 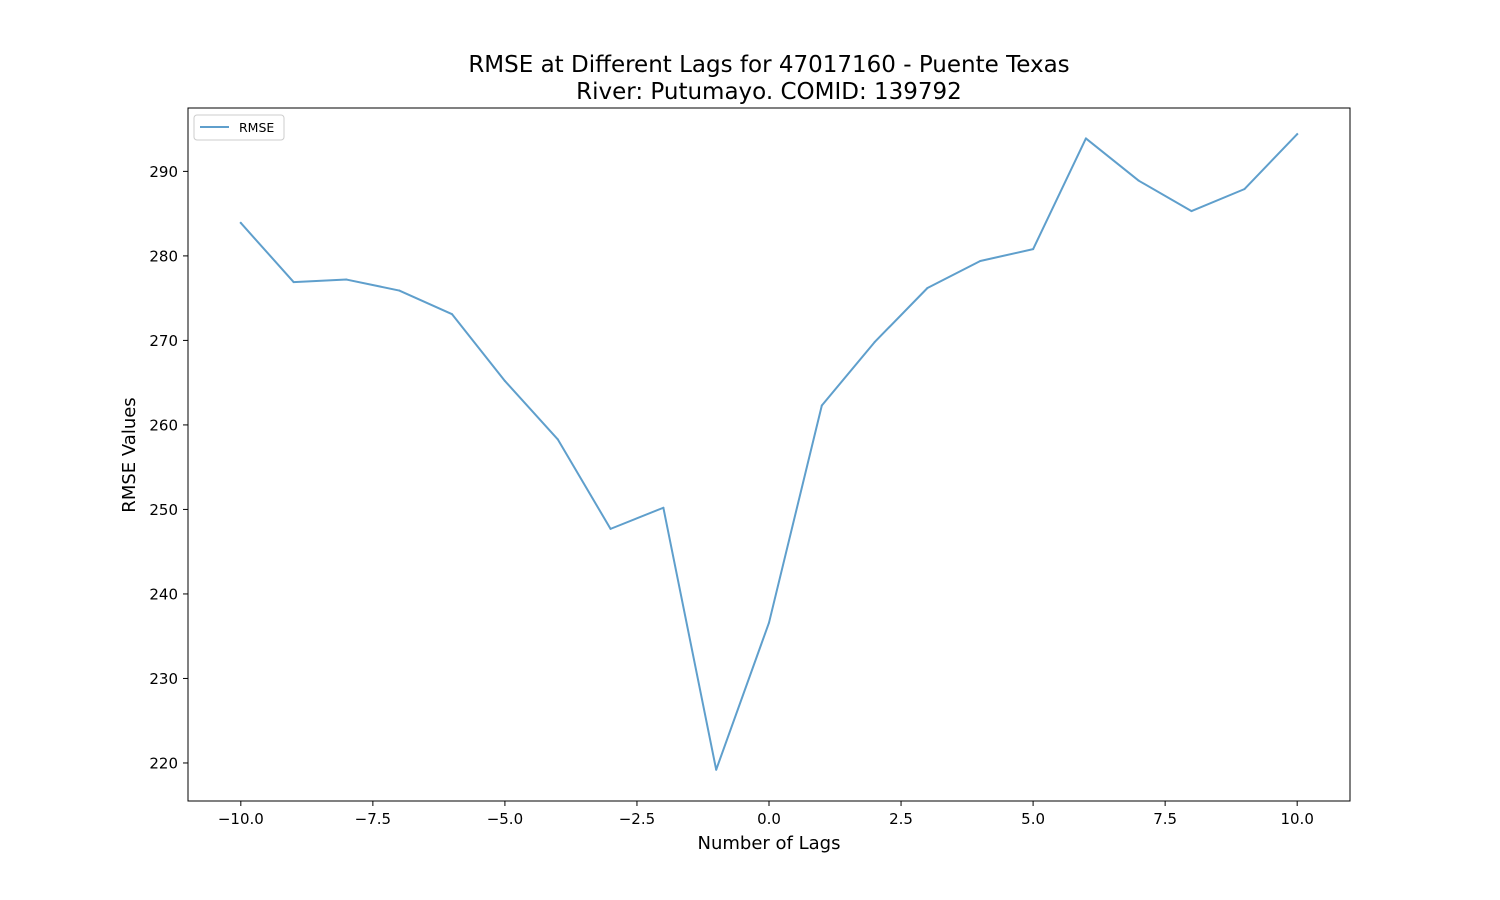 What do you see at coordinates (769, 92) in the screenshot?
I see `chart-subtitle: River: Putumayo. COMID: 139792` at bounding box center [769, 92].